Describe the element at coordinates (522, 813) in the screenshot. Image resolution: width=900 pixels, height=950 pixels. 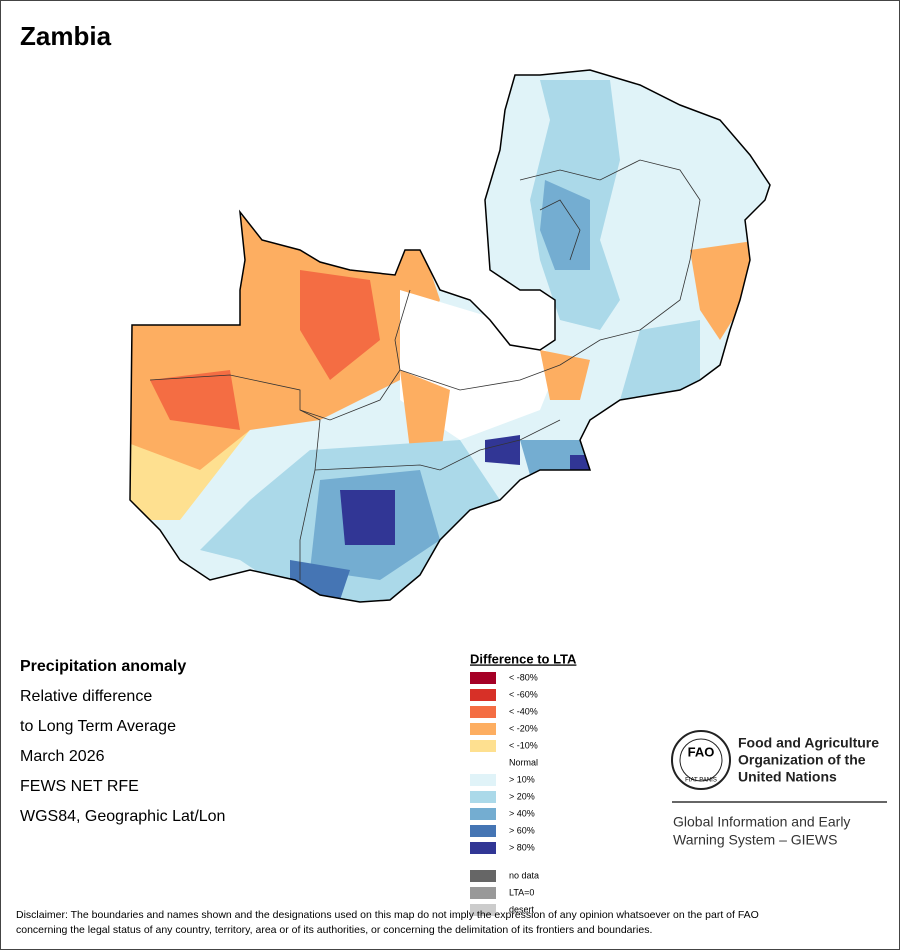
I see `legend-label: > 40%` at that location.